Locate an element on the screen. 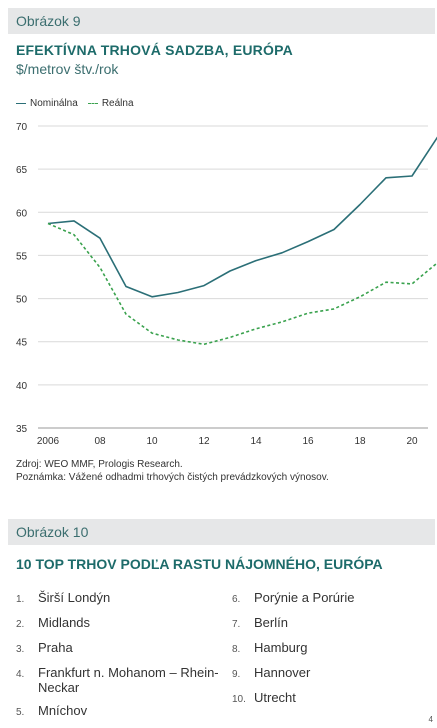 The image size is (437, 728). x-tick-label: 18 is located at coordinates (360, 441).